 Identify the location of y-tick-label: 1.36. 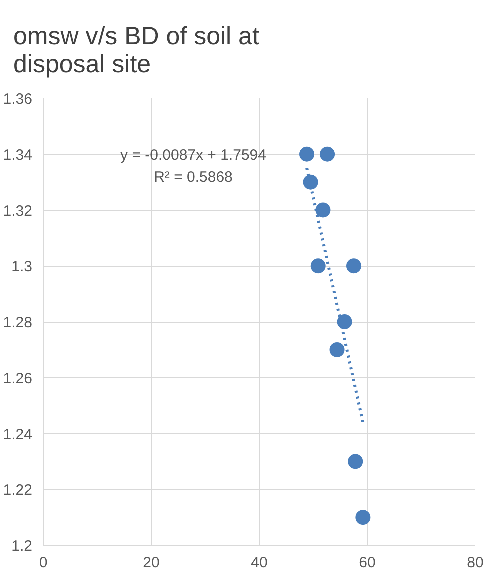
(18, 99).